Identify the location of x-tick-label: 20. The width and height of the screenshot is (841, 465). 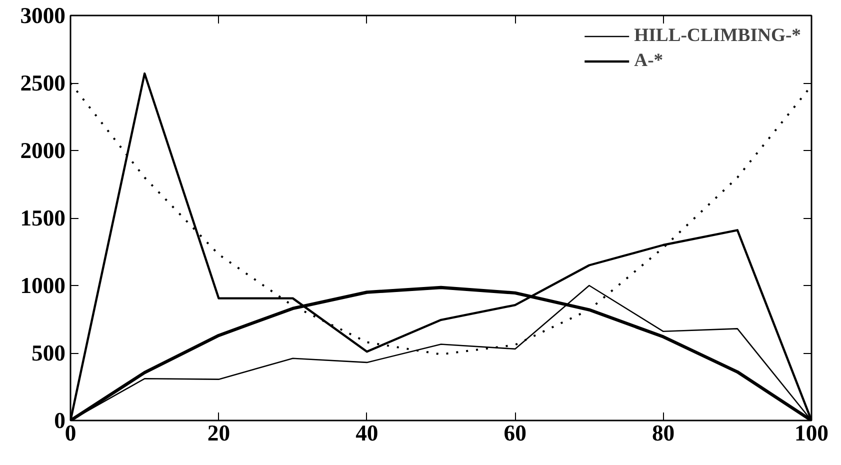
(218, 433).